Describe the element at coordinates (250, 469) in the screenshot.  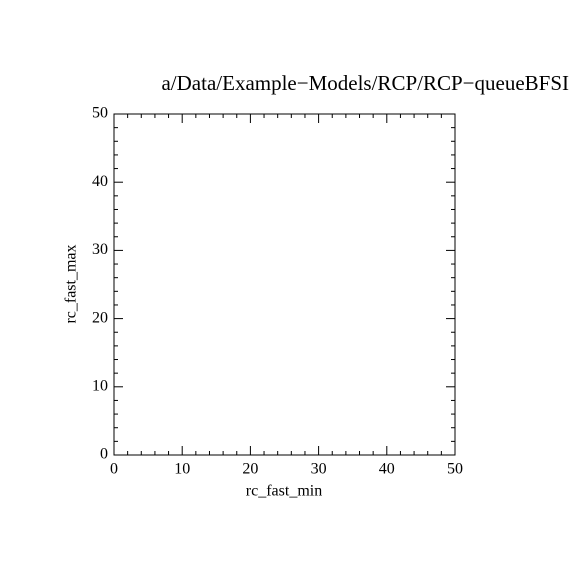
I see `x-tick-label: 20` at that location.